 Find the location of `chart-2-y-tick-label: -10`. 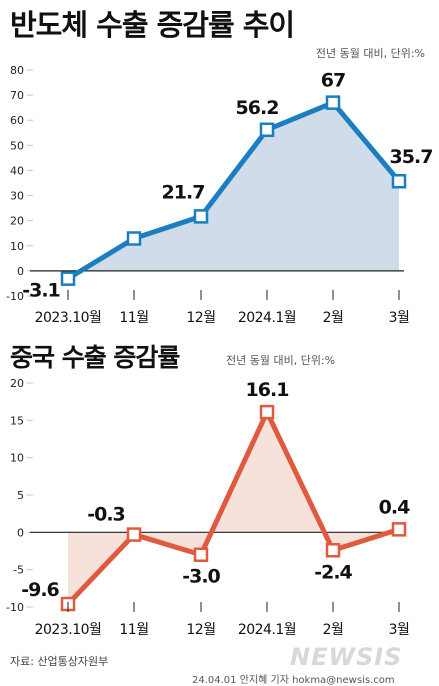

chart-2-y-tick-label: -10 is located at coordinates (15, 607).